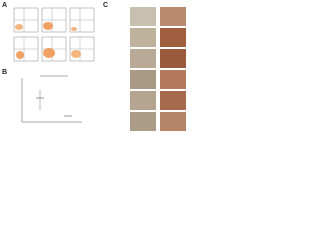 This screenshot has height=240, width=320. Describe the element at coordinates (51, 99) in the screenshot. I see `scatter-panel` at that location.